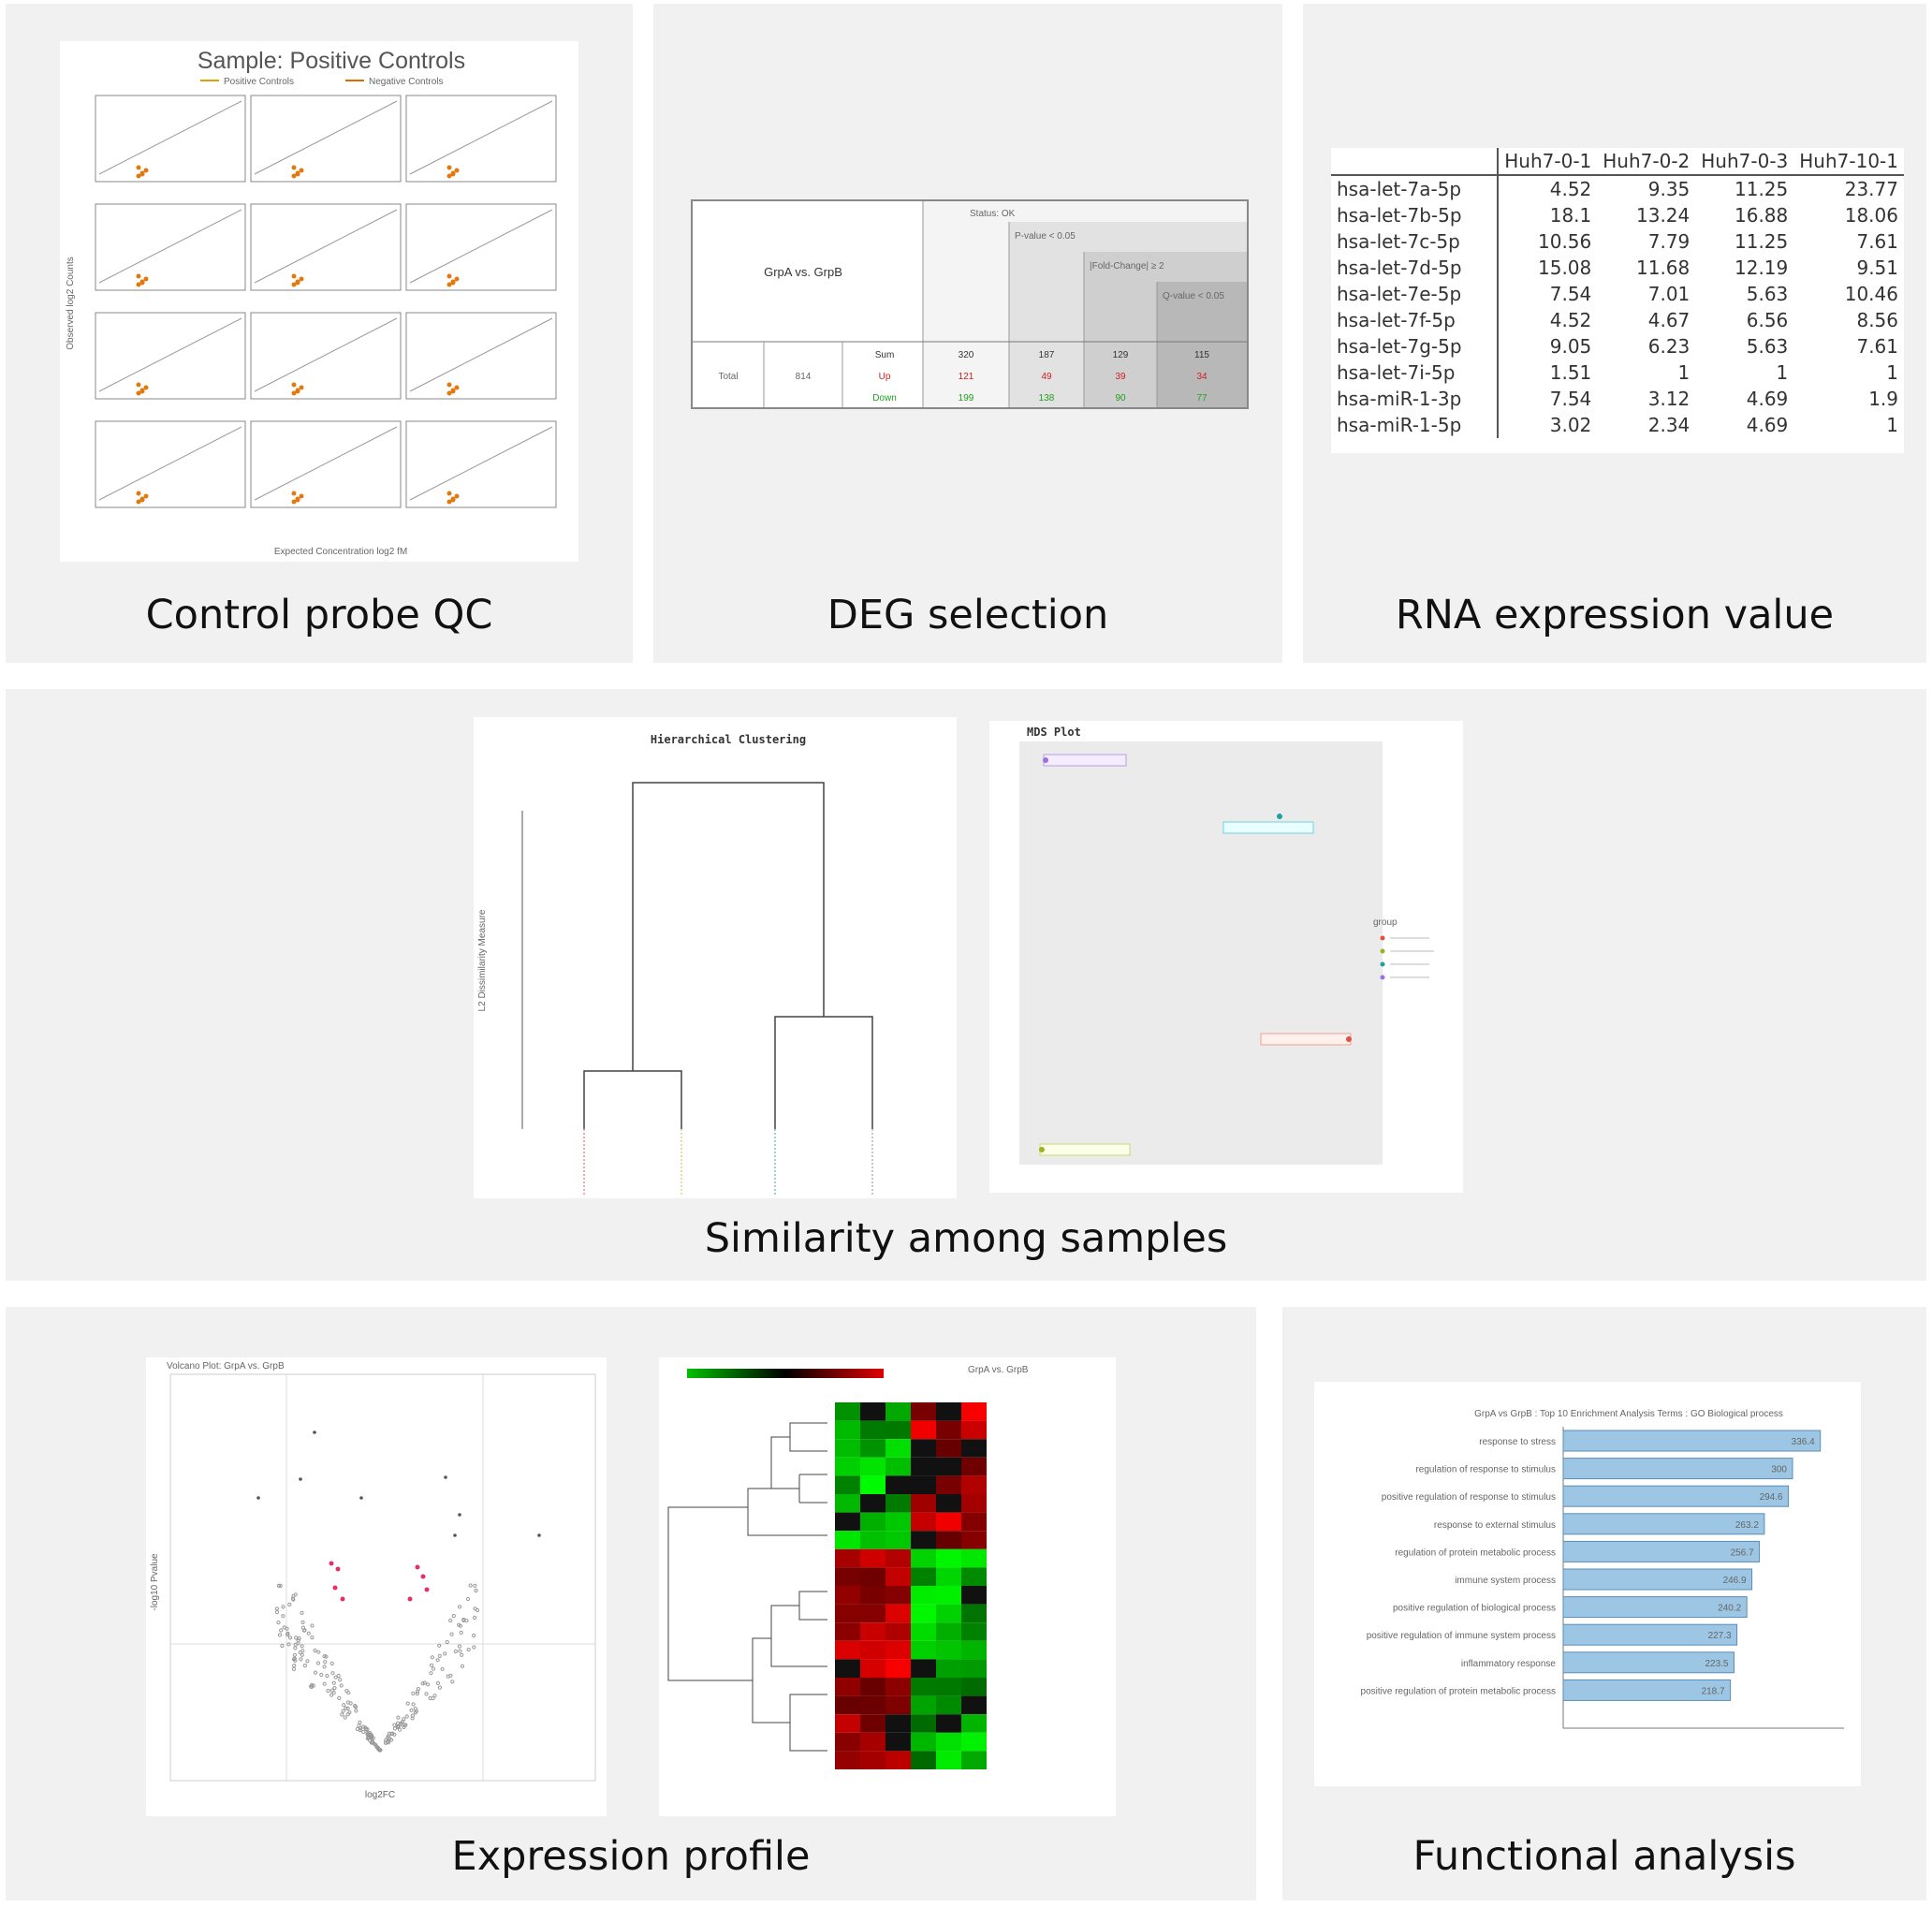  What do you see at coordinates (1202, 398) in the screenshot?
I see `deg-cell: 77` at bounding box center [1202, 398].